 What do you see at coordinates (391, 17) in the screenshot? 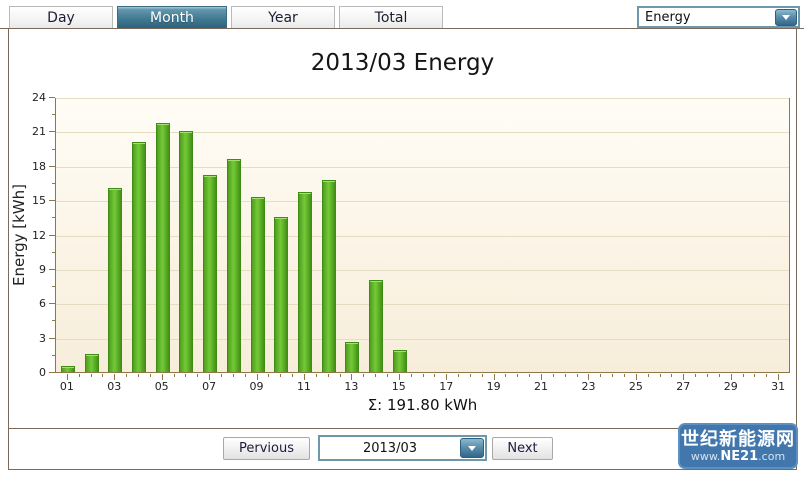
I see `tab-total: Total` at bounding box center [391, 17].